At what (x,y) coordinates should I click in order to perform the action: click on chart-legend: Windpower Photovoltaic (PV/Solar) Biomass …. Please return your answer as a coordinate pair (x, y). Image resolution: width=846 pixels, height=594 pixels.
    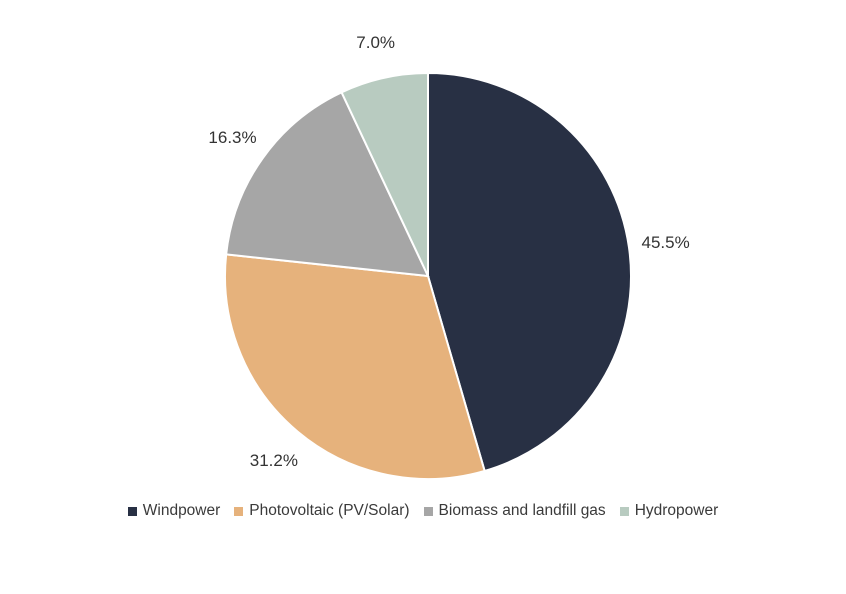
    Looking at the image, I should click on (423, 511).